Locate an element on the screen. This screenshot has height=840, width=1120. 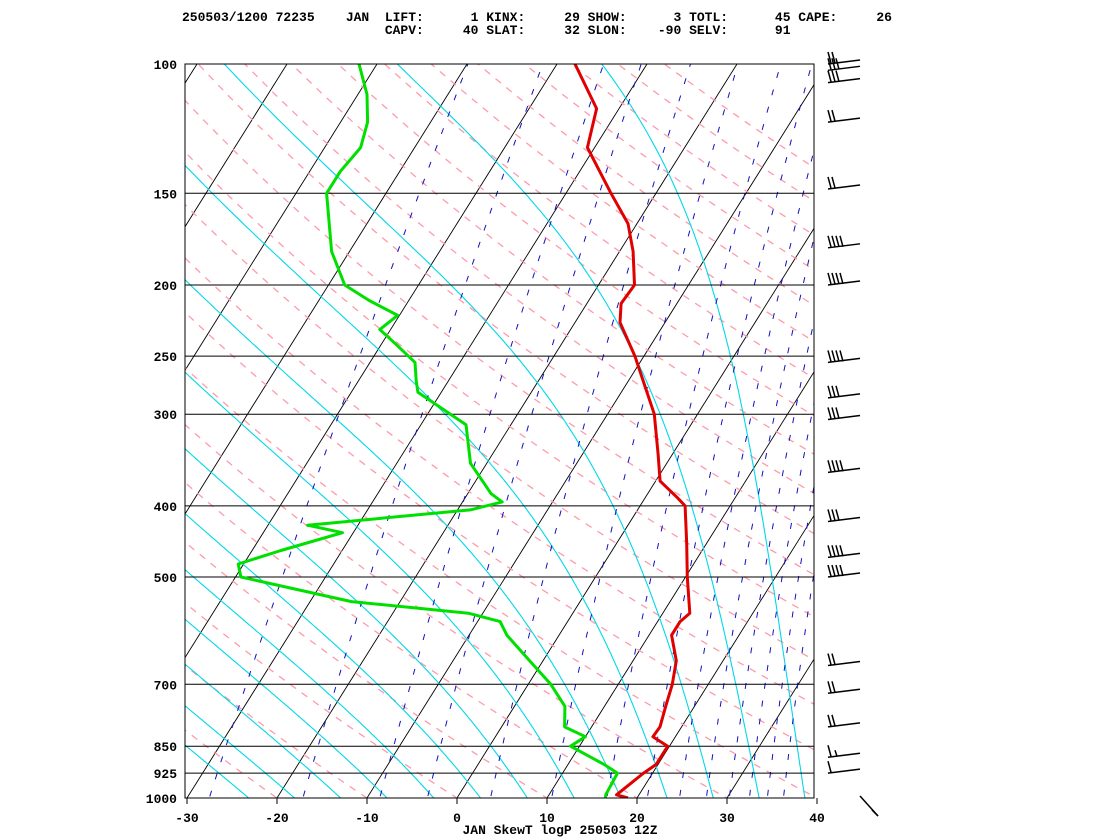
pressure-tick-label: 100 is located at coordinates (166, 65).